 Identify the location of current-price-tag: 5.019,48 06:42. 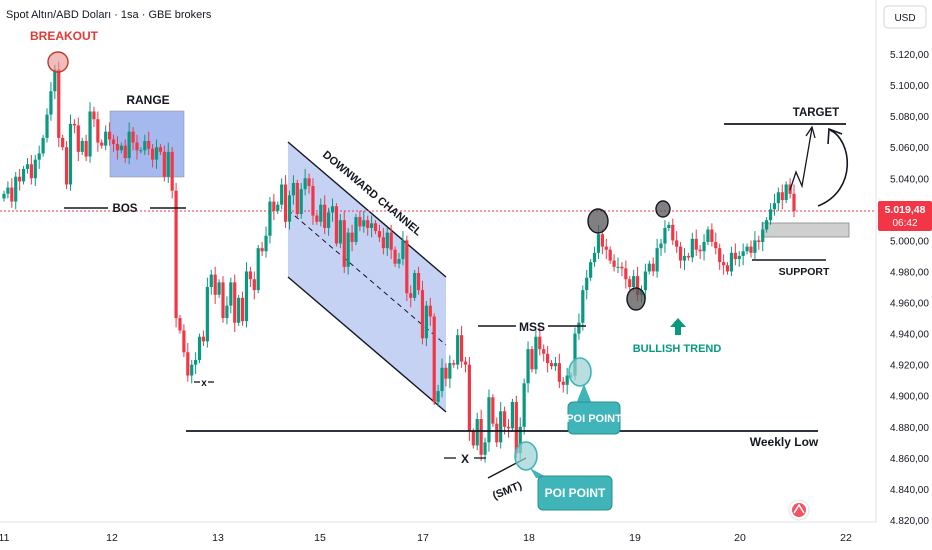
(905, 216).